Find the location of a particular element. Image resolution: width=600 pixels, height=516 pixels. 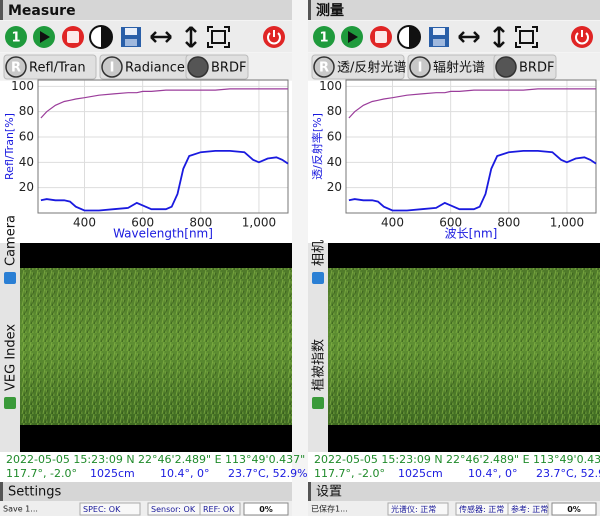

side-tab: VEG Index is located at coordinates (11, 366).